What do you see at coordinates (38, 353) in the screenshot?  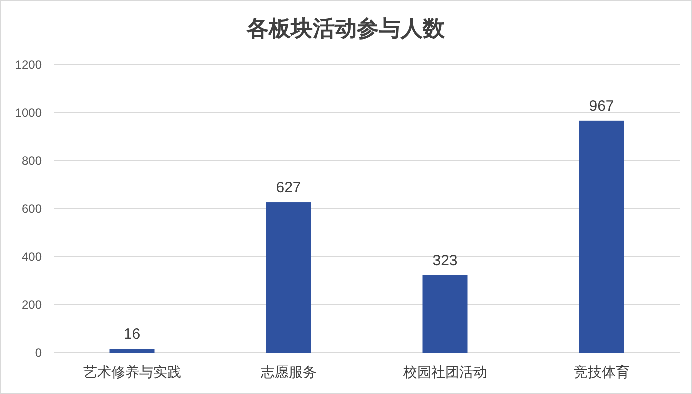 I see `y-tick-label: 0` at bounding box center [38, 353].